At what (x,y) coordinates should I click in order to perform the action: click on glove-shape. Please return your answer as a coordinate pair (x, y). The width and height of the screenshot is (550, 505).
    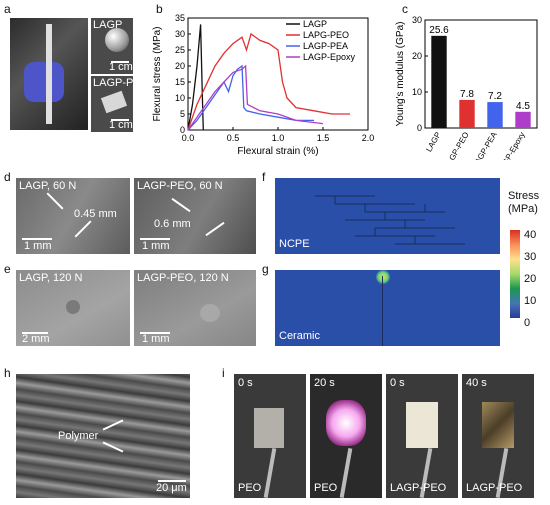
    Looking at the image, I should click on (44, 82).